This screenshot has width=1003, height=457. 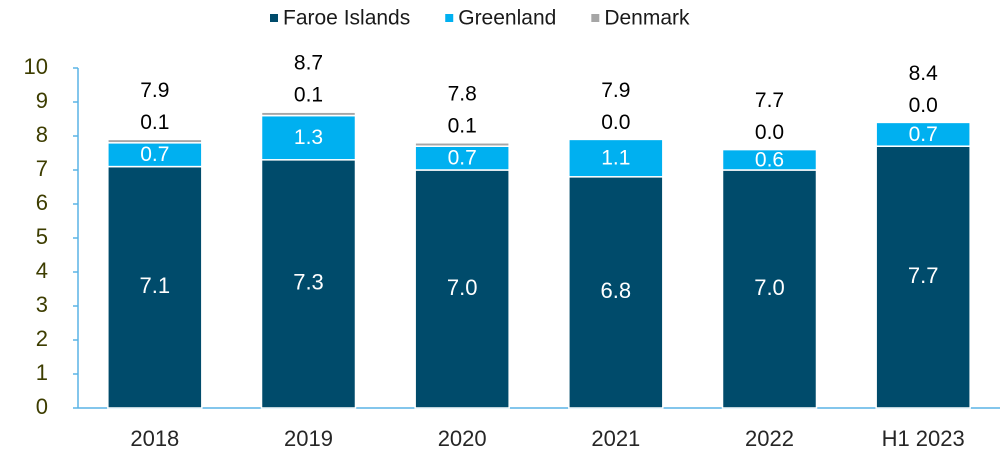 I want to click on y-tick-label: 0, so click(x=42, y=406).